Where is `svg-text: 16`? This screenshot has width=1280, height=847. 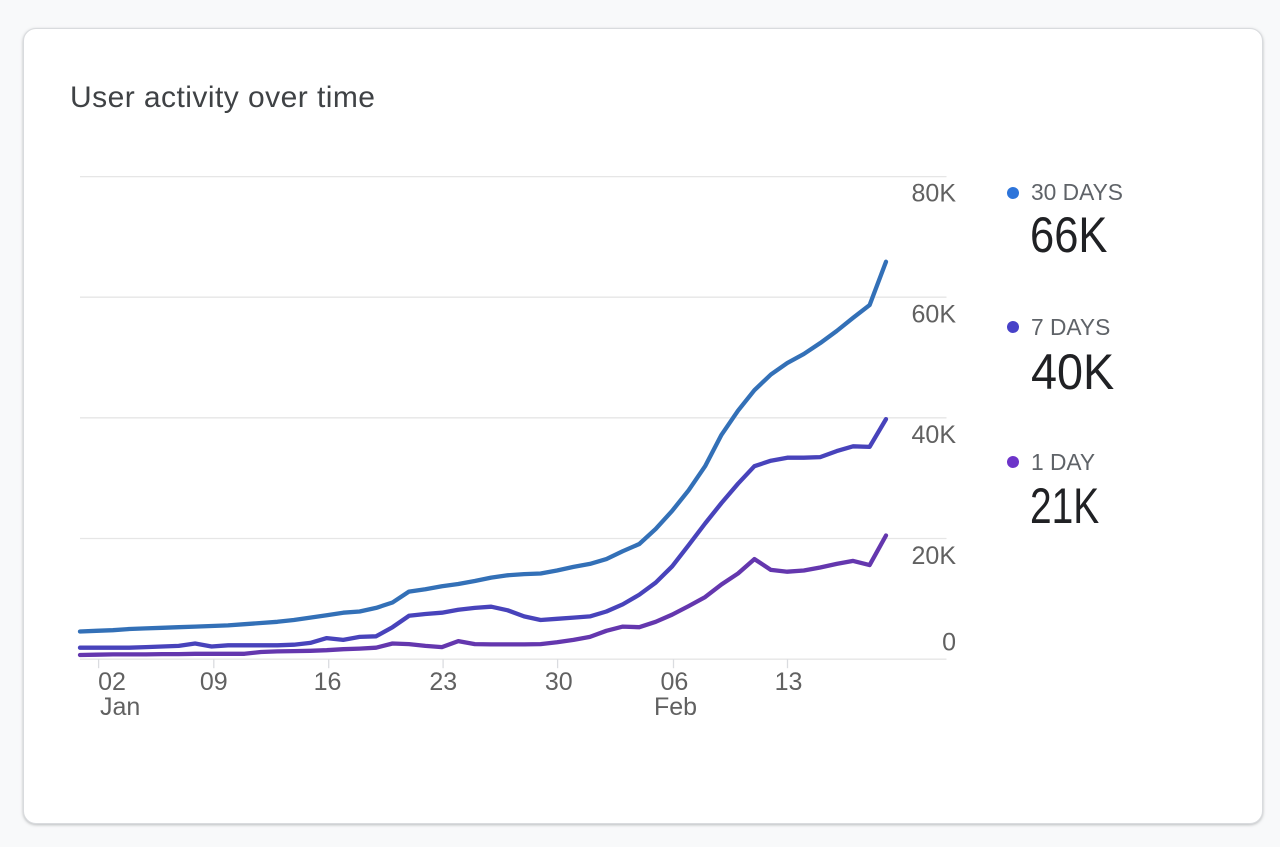
svg-text: 16 is located at coordinates (328, 682).